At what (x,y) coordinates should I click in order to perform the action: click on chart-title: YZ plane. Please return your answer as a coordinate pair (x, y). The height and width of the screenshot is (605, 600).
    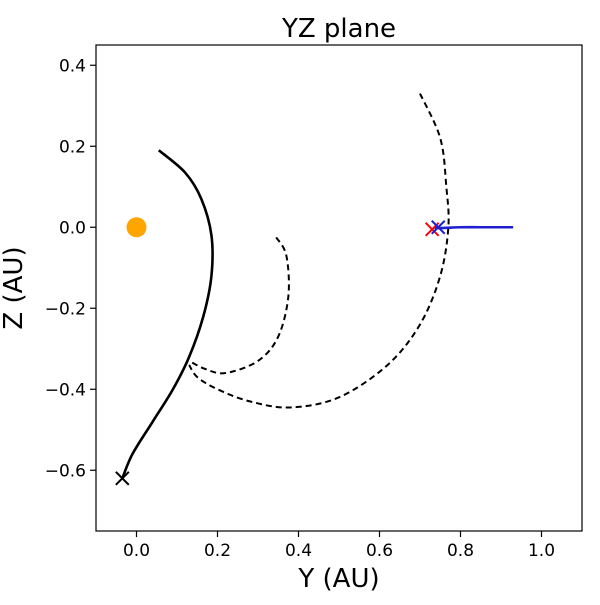
    Looking at the image, I should click on (338, 29).